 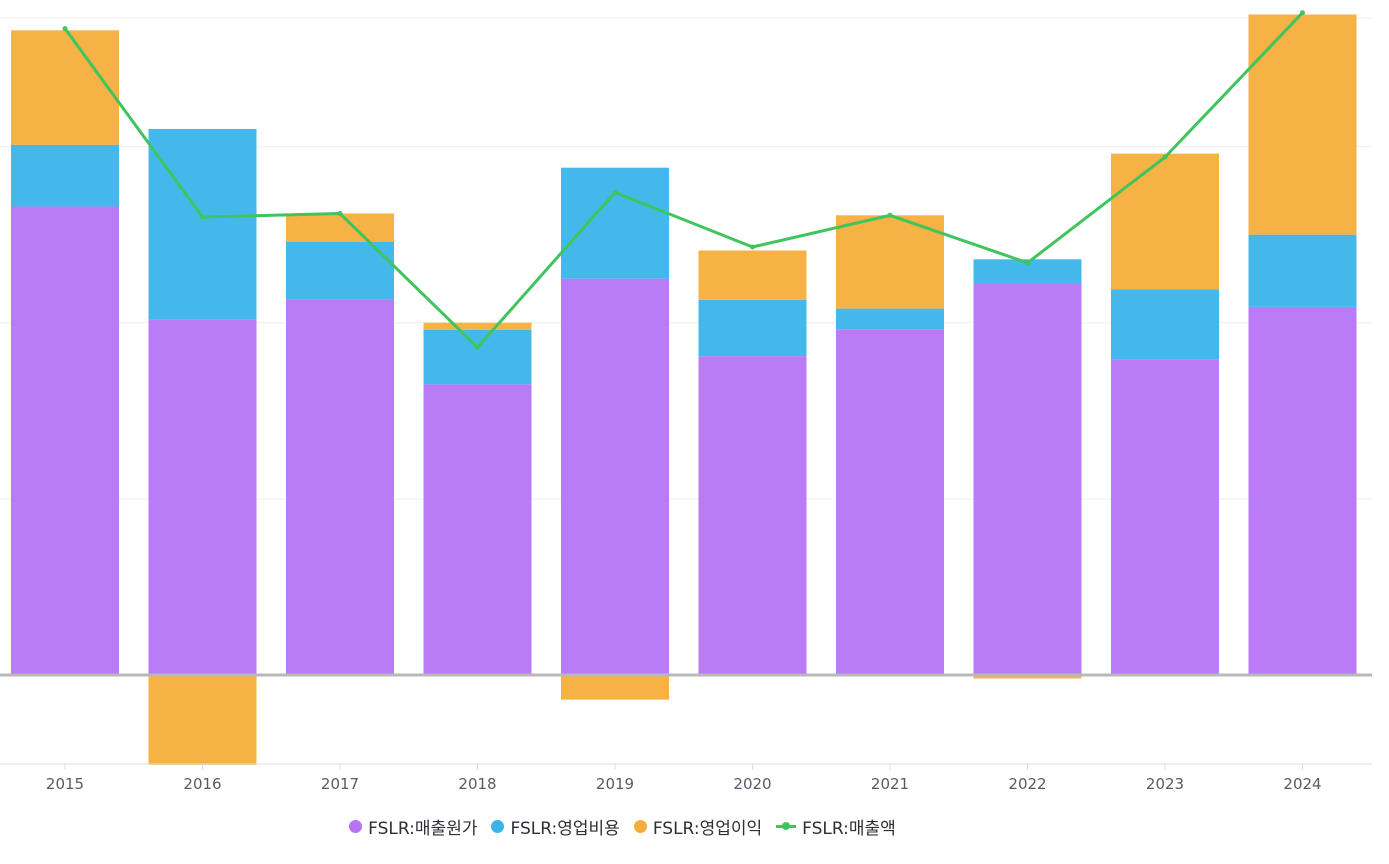 What do you see at coordinates (890, 784) in the screenshot?
I see `x-tick-label: 2021` at bounding box center [890, 784].